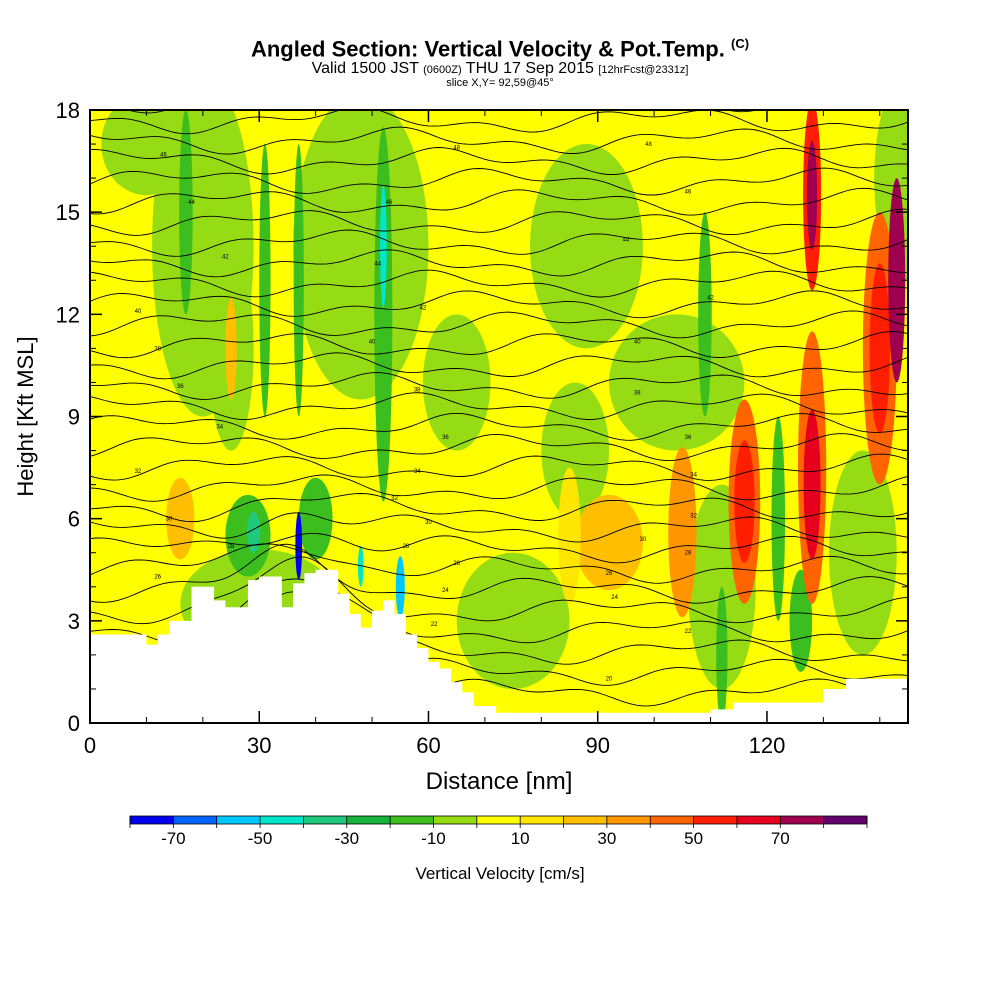  I want to click on y-tick-label: 15, so click(68, 212).